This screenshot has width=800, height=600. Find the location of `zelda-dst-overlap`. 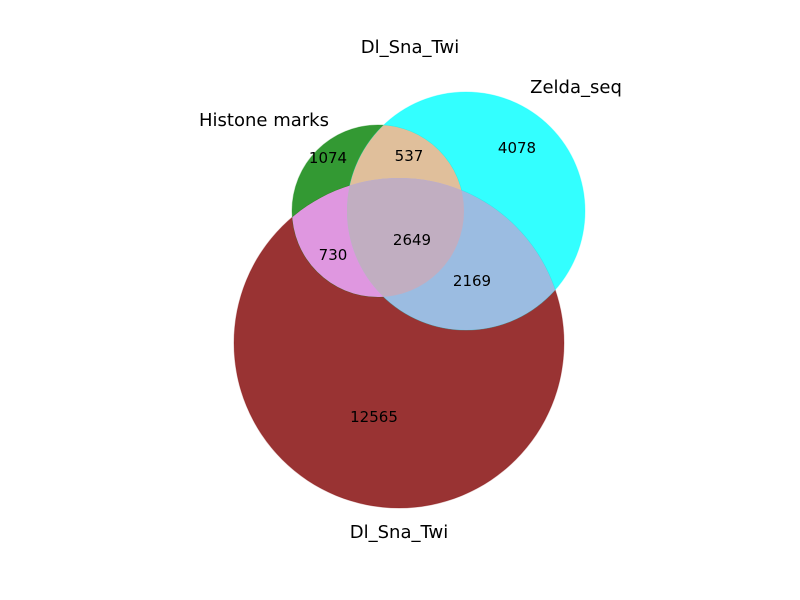

zelda-dst-overlap is located at coordinates (455, 254).